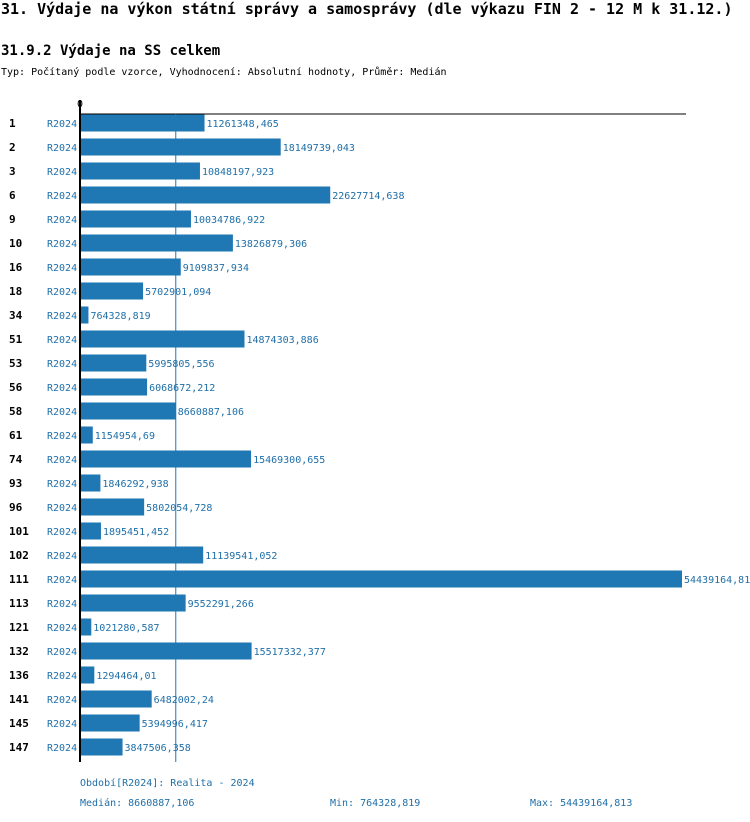 The height and width of the screenshot is (822, 750). Describe the element at coordinates (19, 699) in the screenshot. I see `row-id-label: 141` at that location.